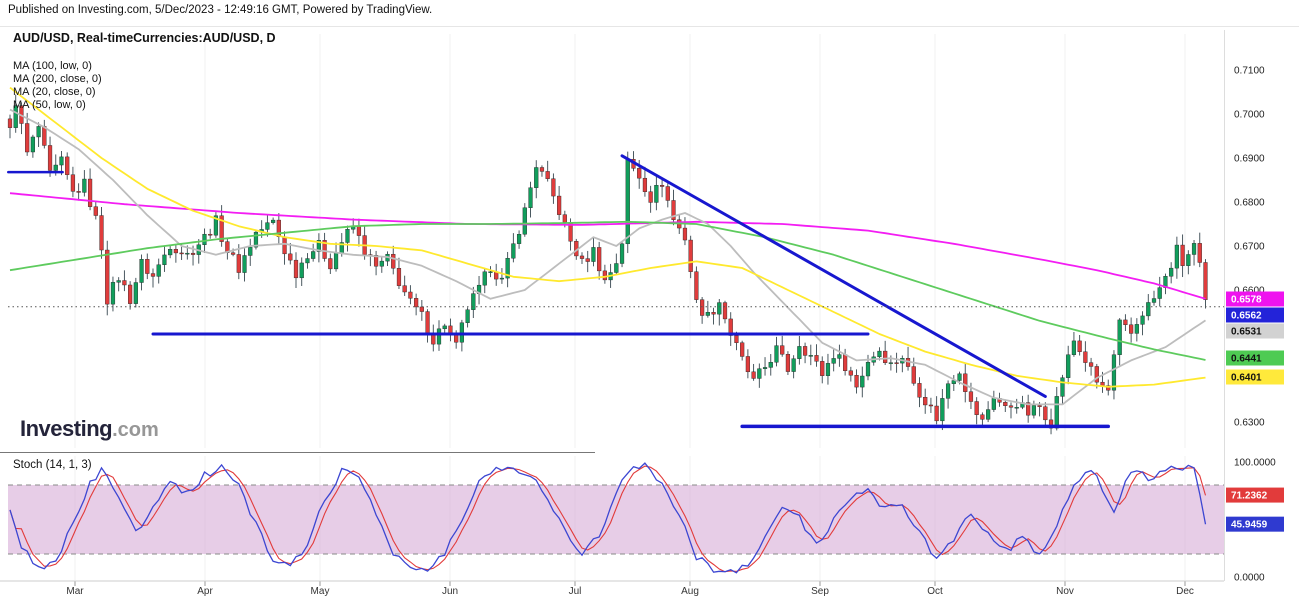 This screenshot has width=1299, height=610. Describe the element at coordinates (1065, 591) in the screenshot. I see `month-label: Nov` at that location.